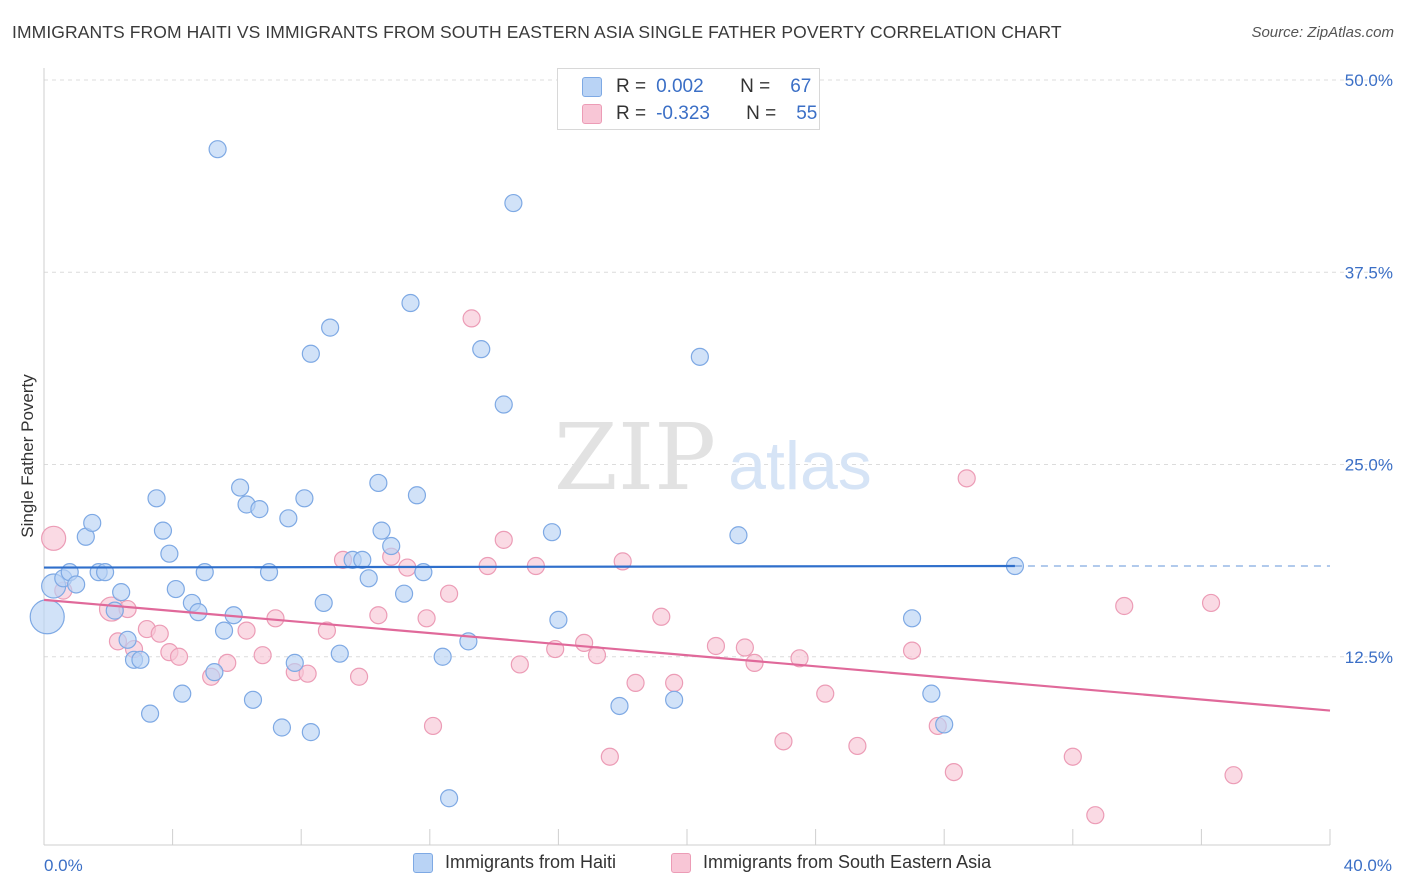  What do you see at coordinates (847, 862) in the screenshot?
I see `bottom-legend-label-south-eastern-asia: Immigrants from South Eastern Asia` at bounding box center [847, 862].